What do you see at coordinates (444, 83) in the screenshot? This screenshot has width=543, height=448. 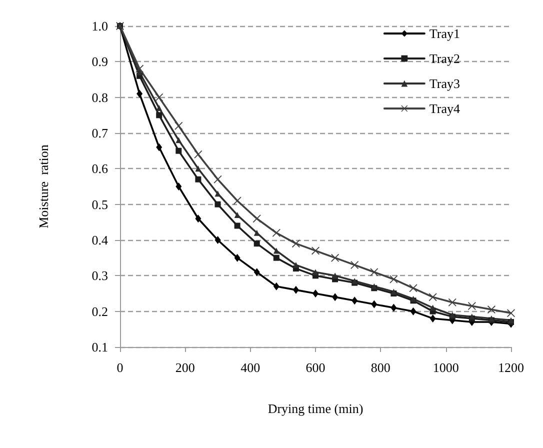 I see `legend-label: Tray3` at bounding box center [444, 83].